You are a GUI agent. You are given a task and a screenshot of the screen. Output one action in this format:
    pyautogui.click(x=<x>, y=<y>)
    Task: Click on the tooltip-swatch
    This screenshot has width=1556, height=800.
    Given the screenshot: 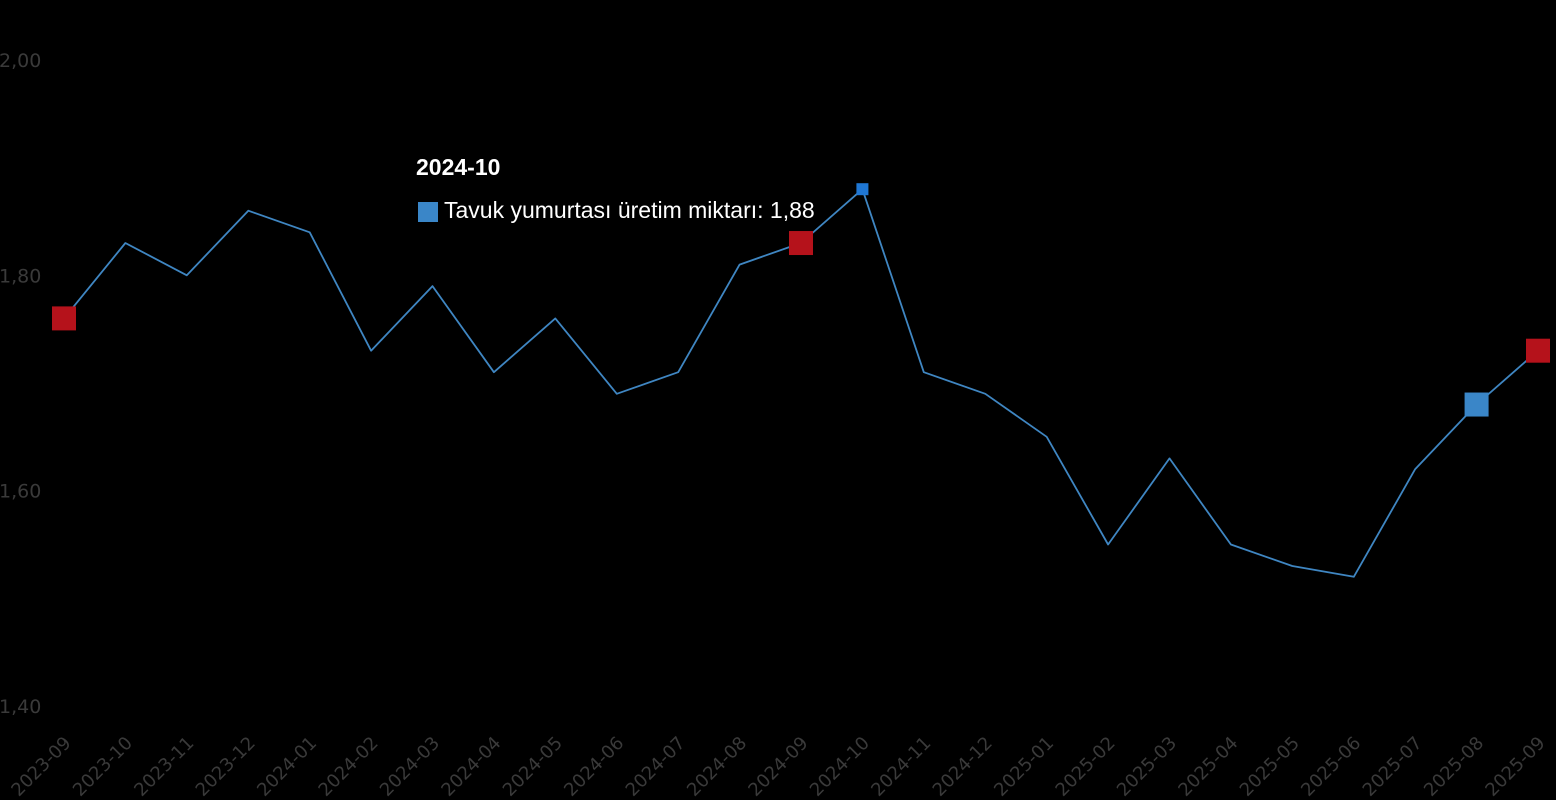 What is the action you would take?
    pyautogui.click(x=428, y=212)
    